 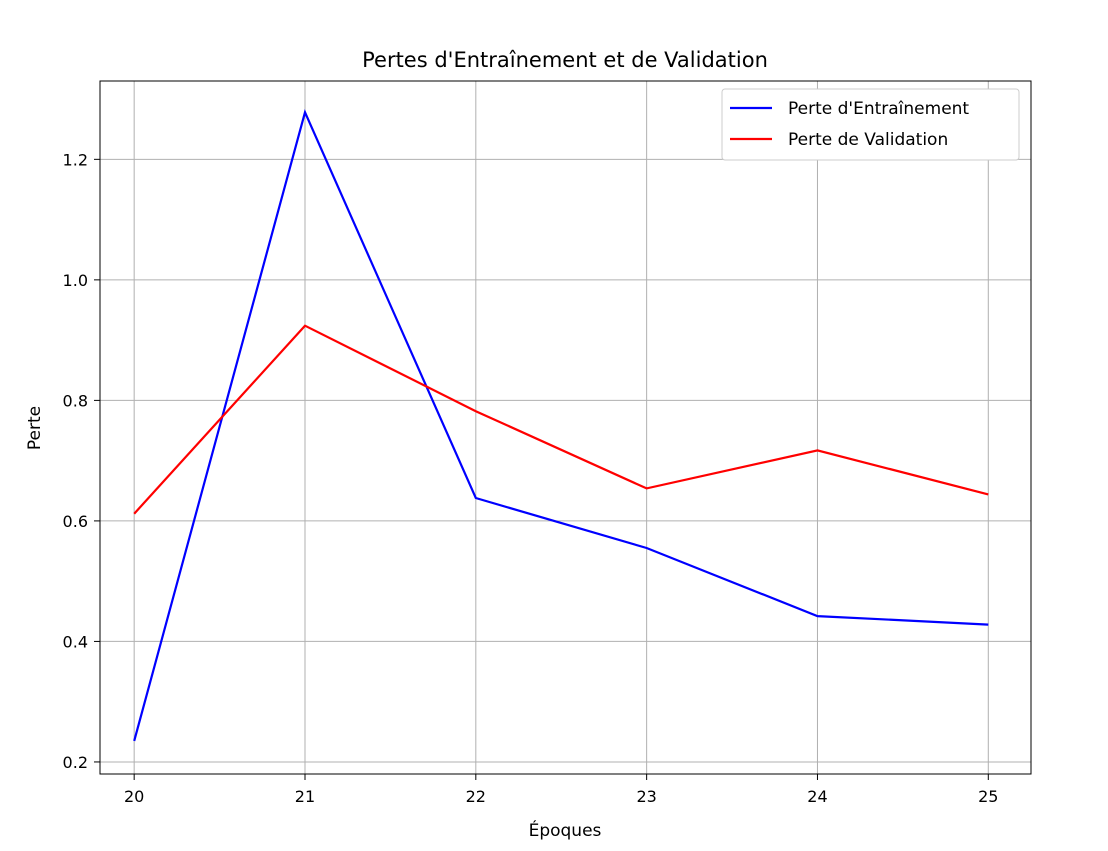 I want to click on x-tick-label: 21, so click(x=305, y=796).